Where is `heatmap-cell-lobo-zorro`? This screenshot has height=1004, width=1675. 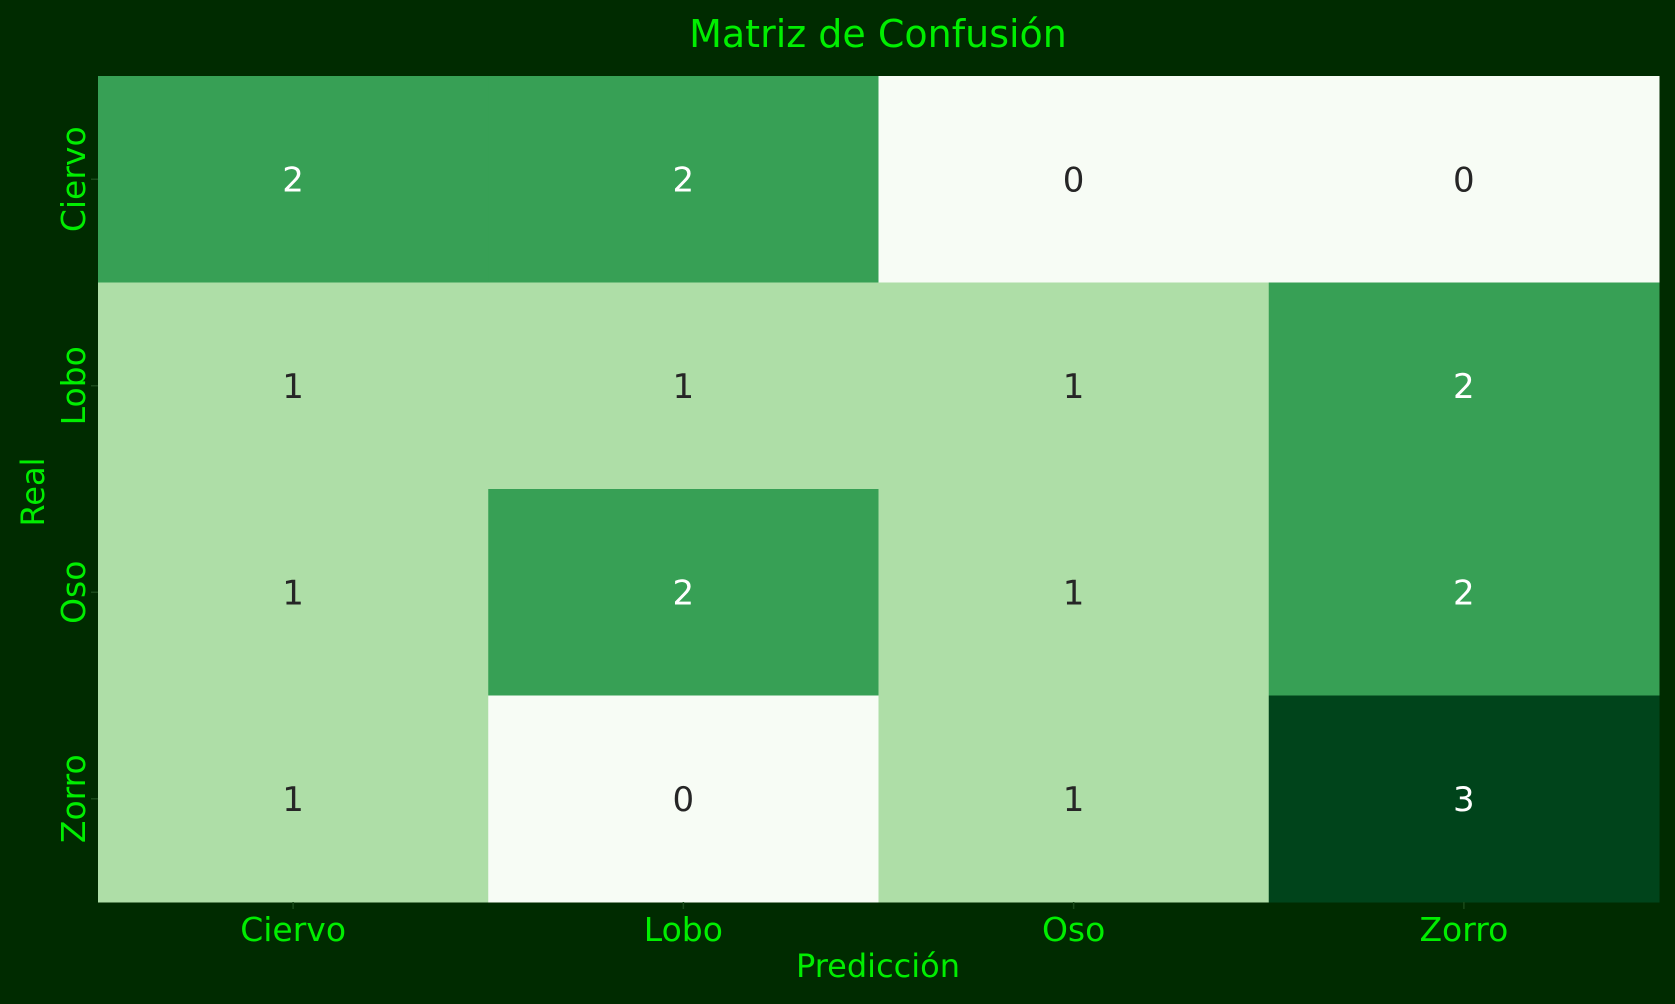 heatmap-cell-lobo-zorro is located at coordinates (1464, 386).